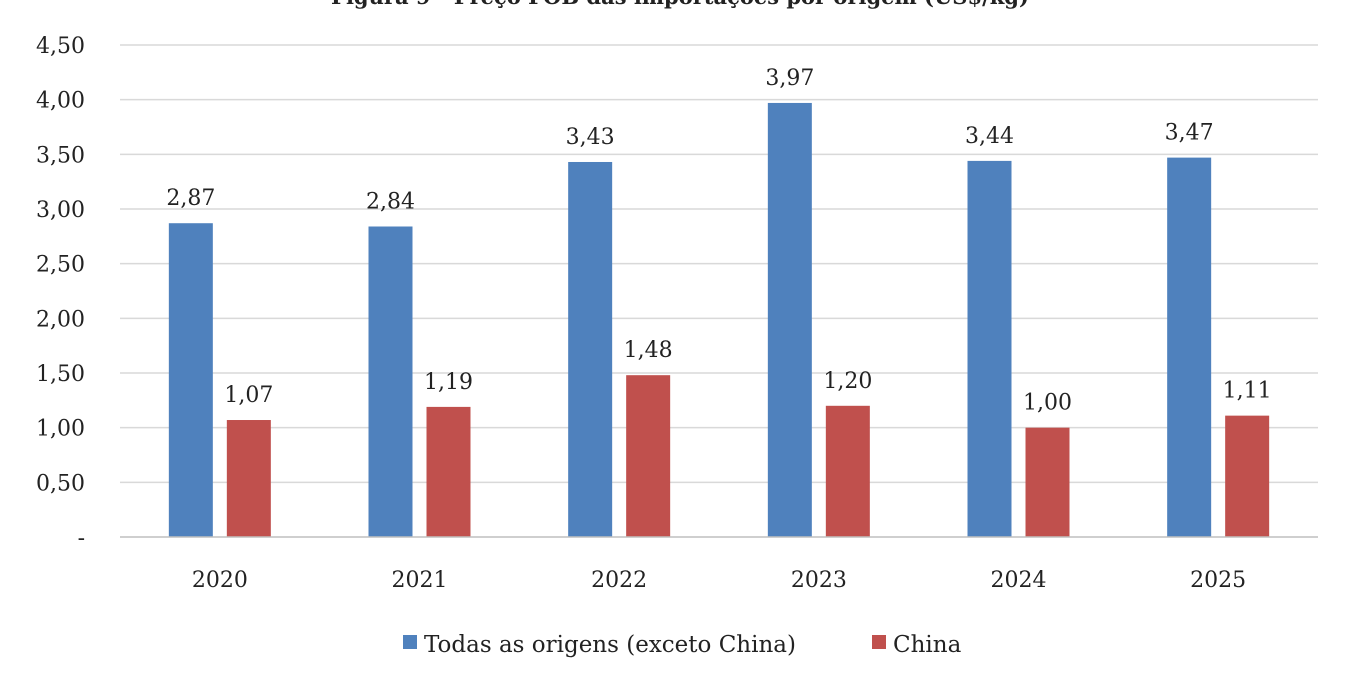 The image size is (1357, 688). What do you see at coordinates (448, 471) in the screenshot?
I see `bar-china-2021` at bounding box center [448, 471].